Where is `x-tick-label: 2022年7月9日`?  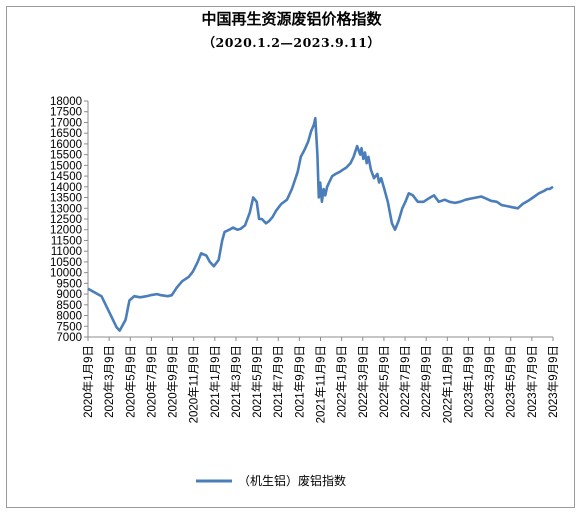
x-tick-label: 2022年7月9日 is located at coordinates (405, 381).